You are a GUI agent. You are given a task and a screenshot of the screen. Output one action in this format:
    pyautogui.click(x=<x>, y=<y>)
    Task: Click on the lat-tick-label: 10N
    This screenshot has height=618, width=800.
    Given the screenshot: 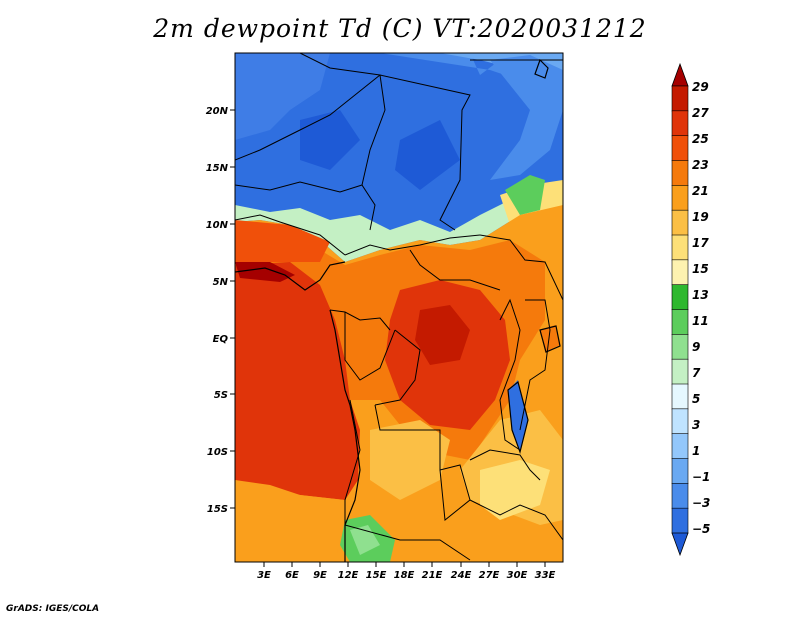 What is the action you would take?
    pyautogui.click(x=217, y=225)
    